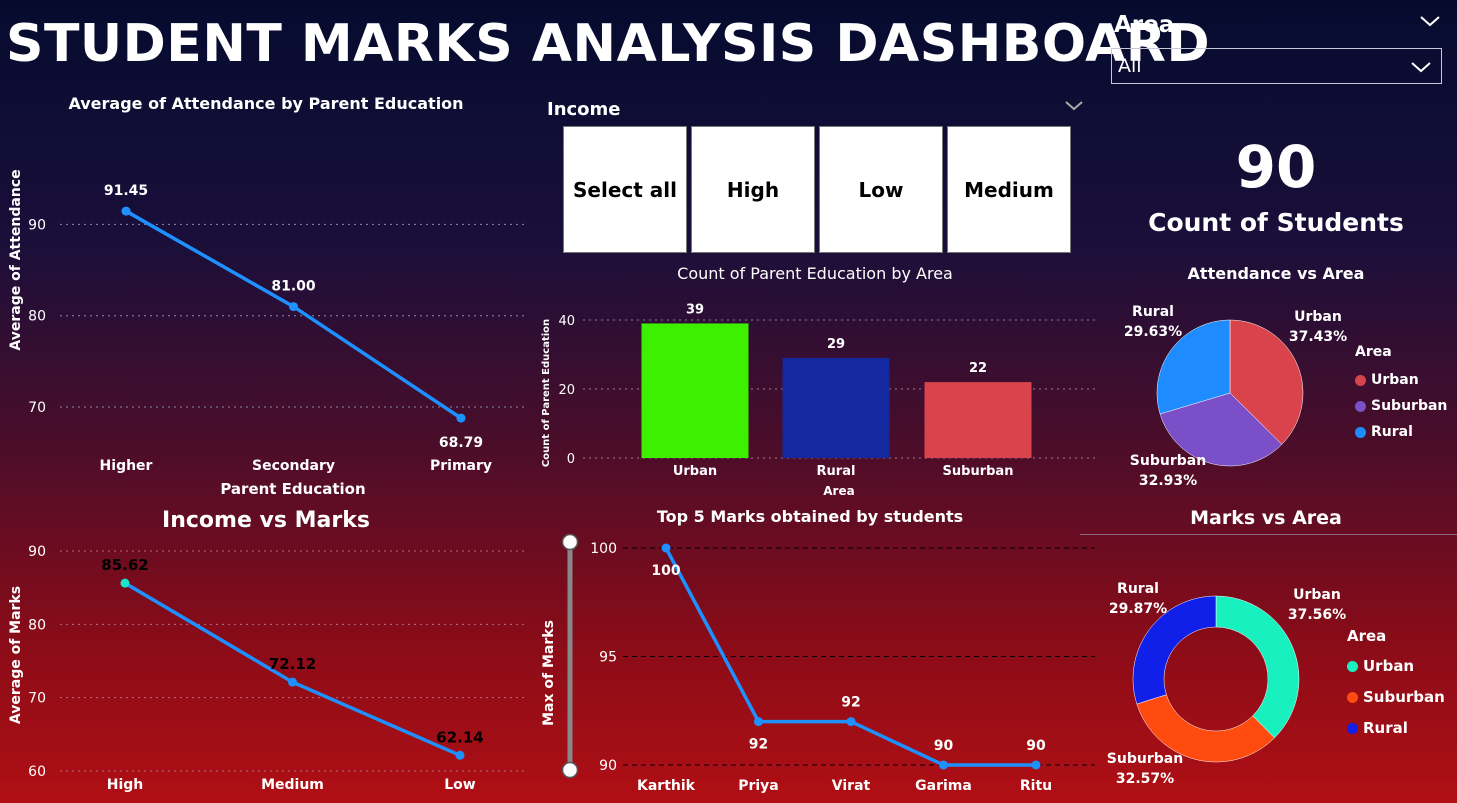 The height and width of the screenshot is (803, 1457). What do you see at coordinates (1276, 167) in the screenshot?
I see `kpi-value: 90` at bounding box center [1276, 167].